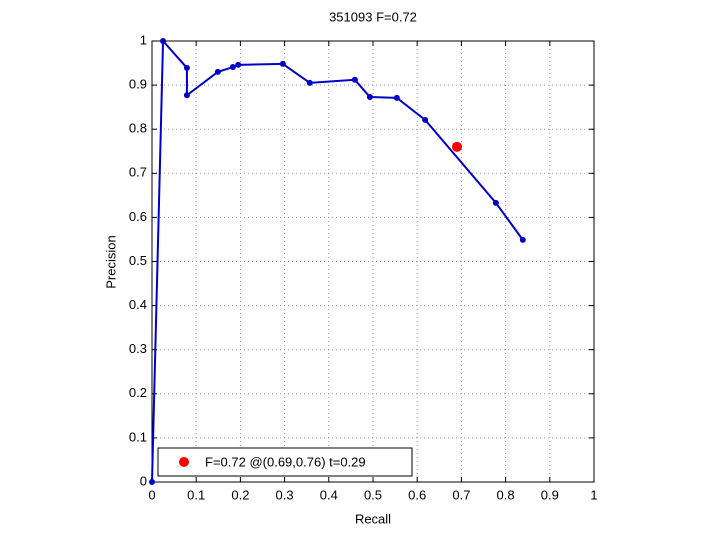 This screenshot has height=545, width=720. Describe the element at coordinates (550, 494) in the screenshot. I see `x-tick-label: 0.9` at that location.